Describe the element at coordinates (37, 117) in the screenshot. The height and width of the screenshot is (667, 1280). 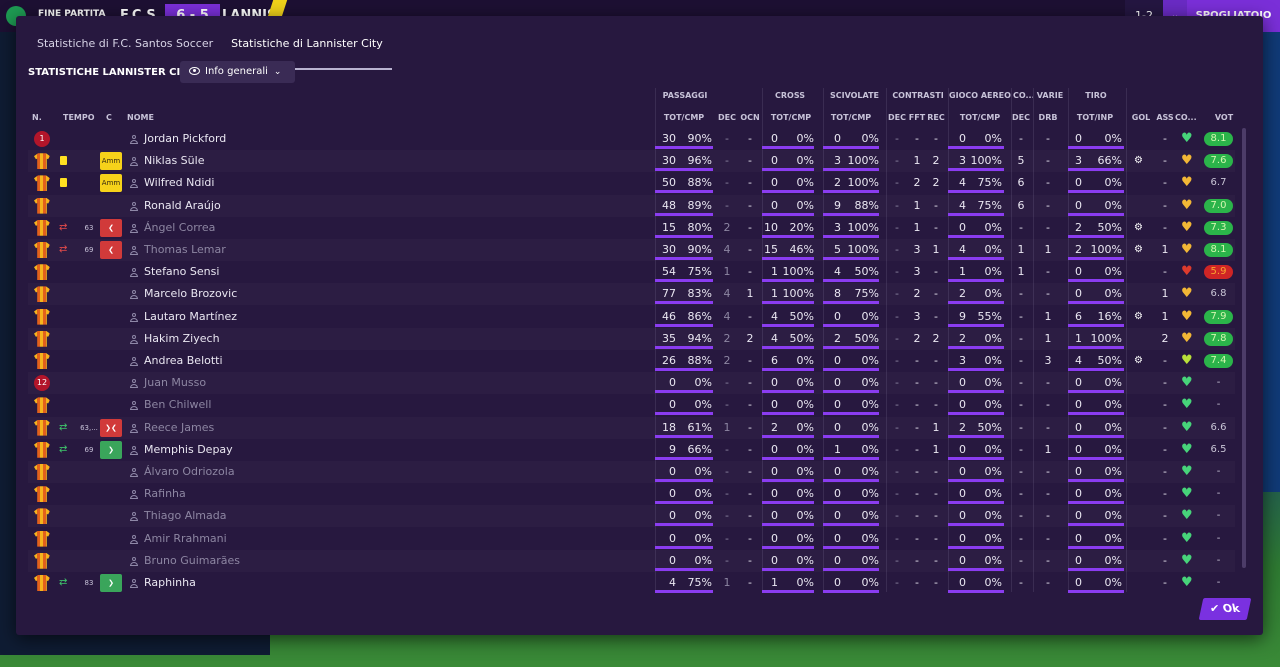
I see `column-header-0: N.` at that location.